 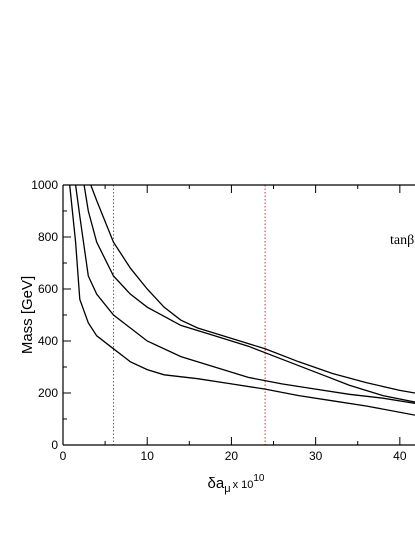 What do you see at coordinates (227, 489) in the screenshot?
I see `x-label-sub: μ` at bounding box center [227, 489].